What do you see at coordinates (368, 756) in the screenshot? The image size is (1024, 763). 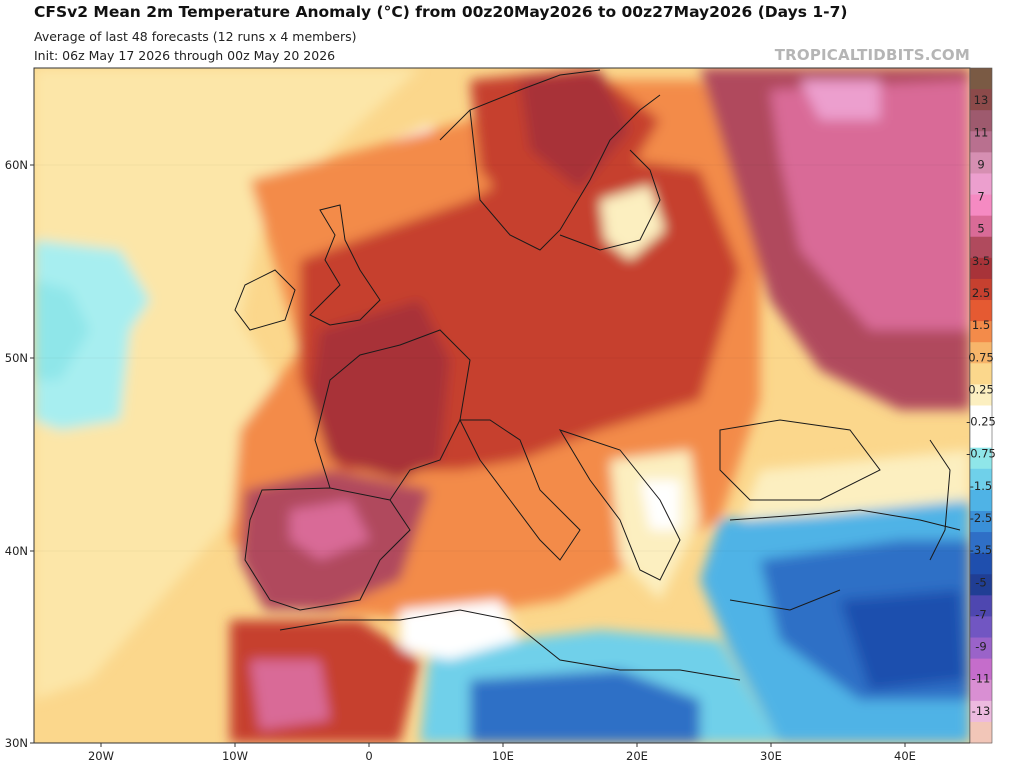 I see `lon-label-0: 0` at bounding box center [368, 756].